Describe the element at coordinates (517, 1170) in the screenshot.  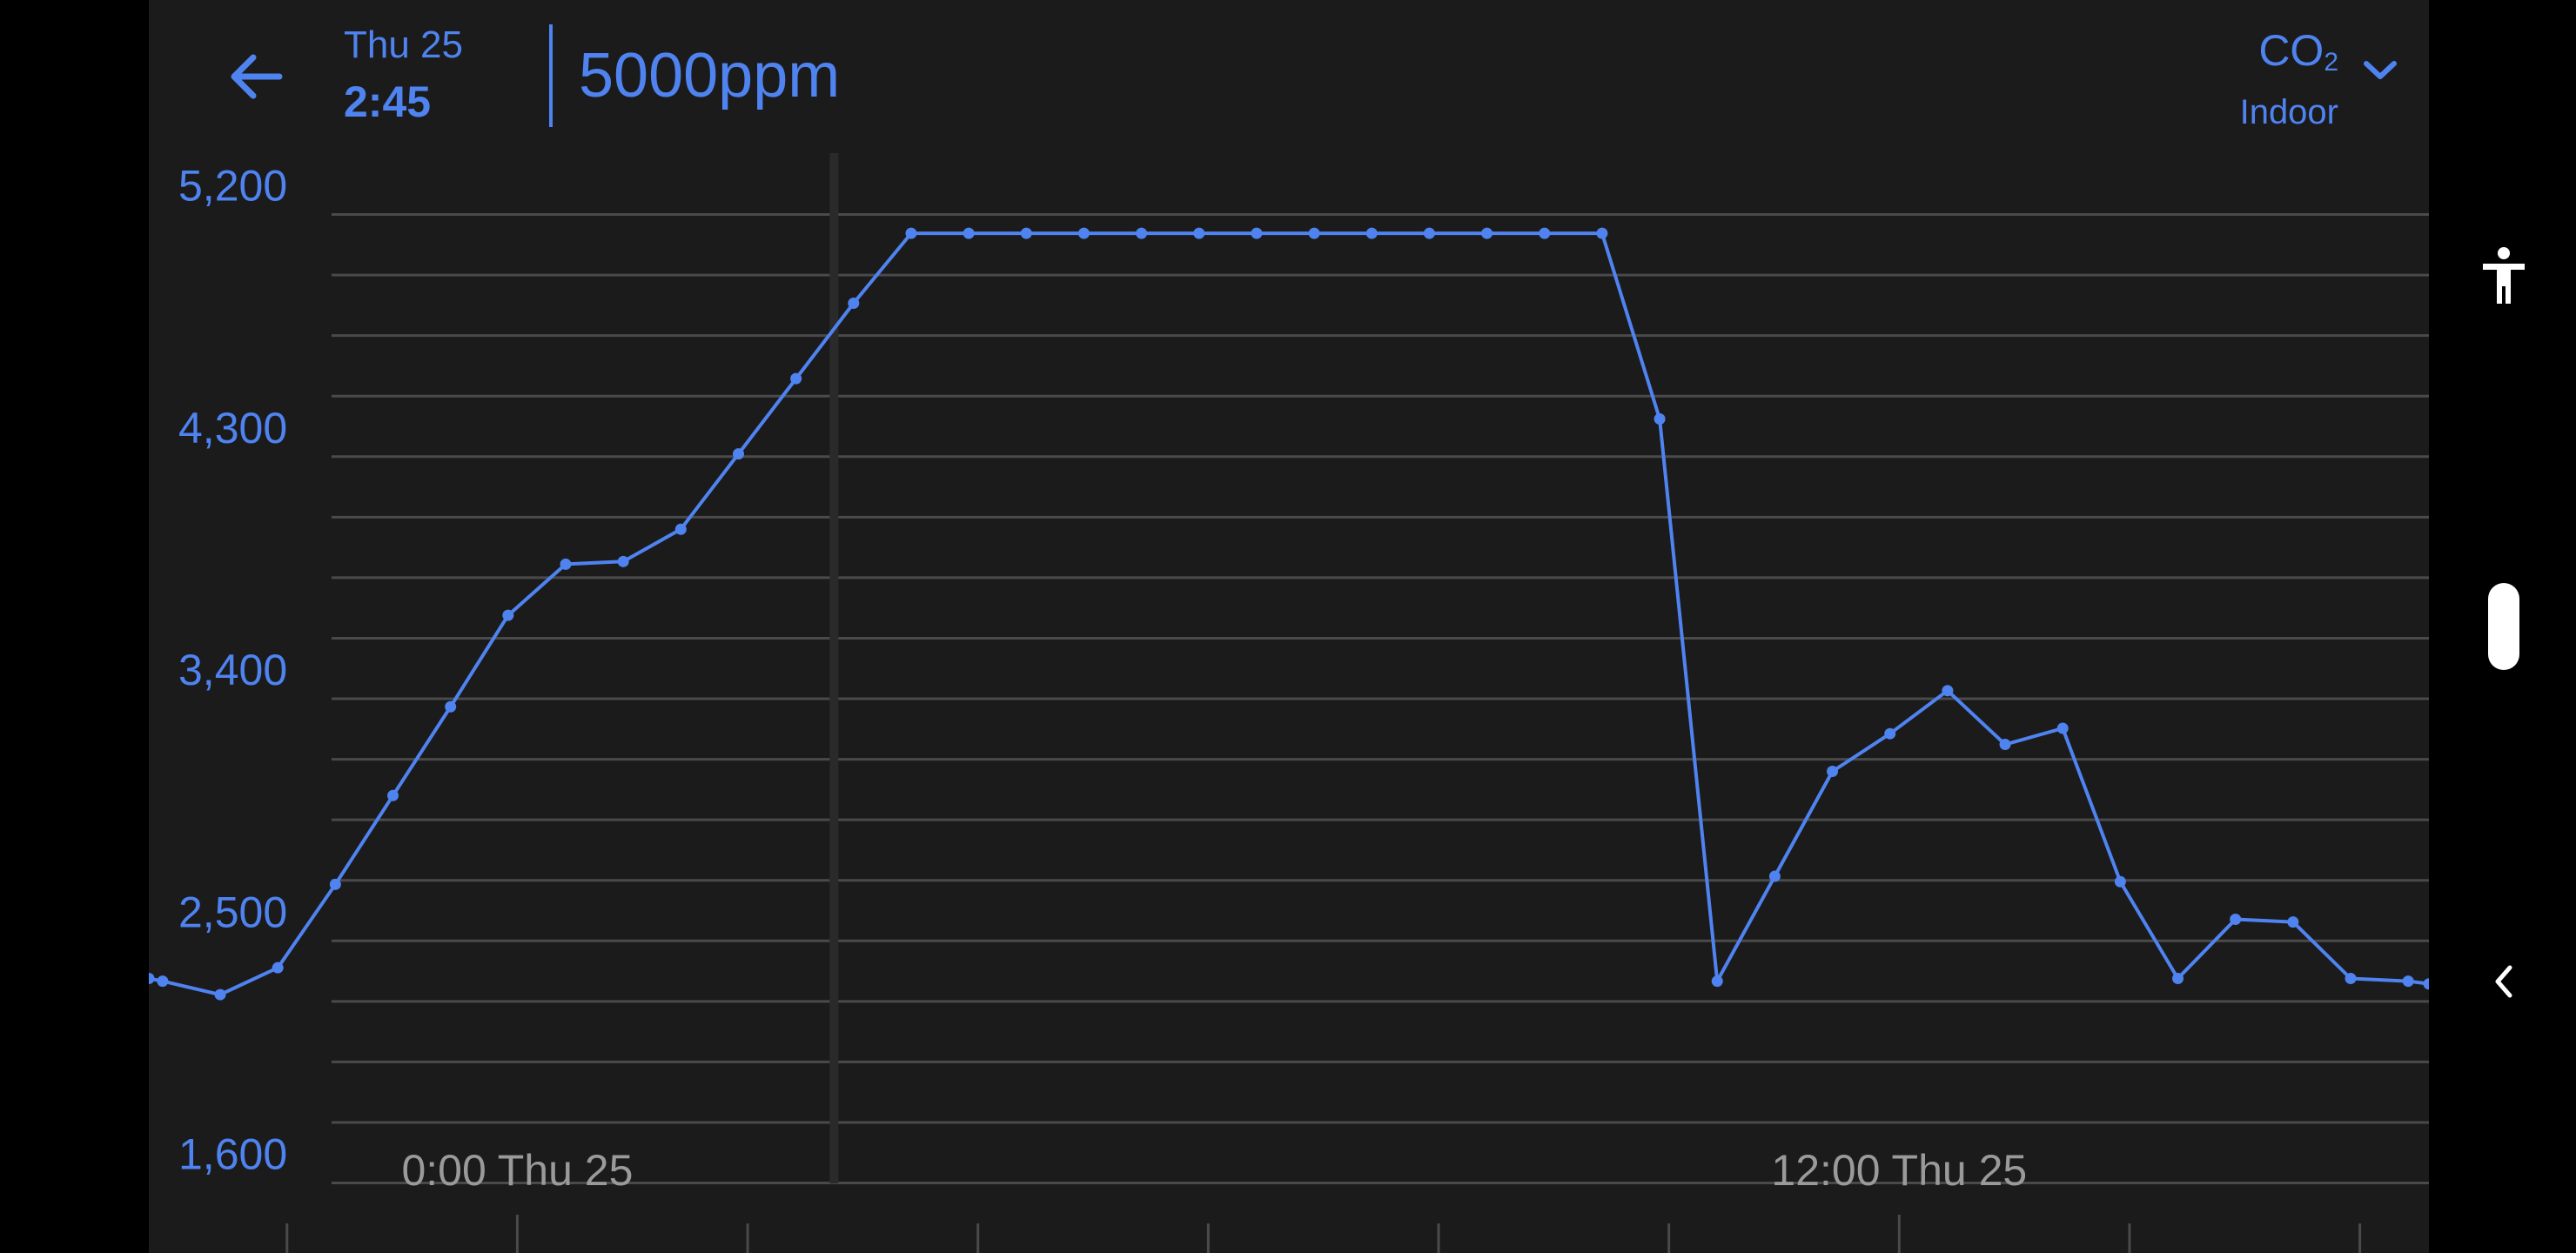
I see `x-tick-label: 0:00 Thu 25` at that location.